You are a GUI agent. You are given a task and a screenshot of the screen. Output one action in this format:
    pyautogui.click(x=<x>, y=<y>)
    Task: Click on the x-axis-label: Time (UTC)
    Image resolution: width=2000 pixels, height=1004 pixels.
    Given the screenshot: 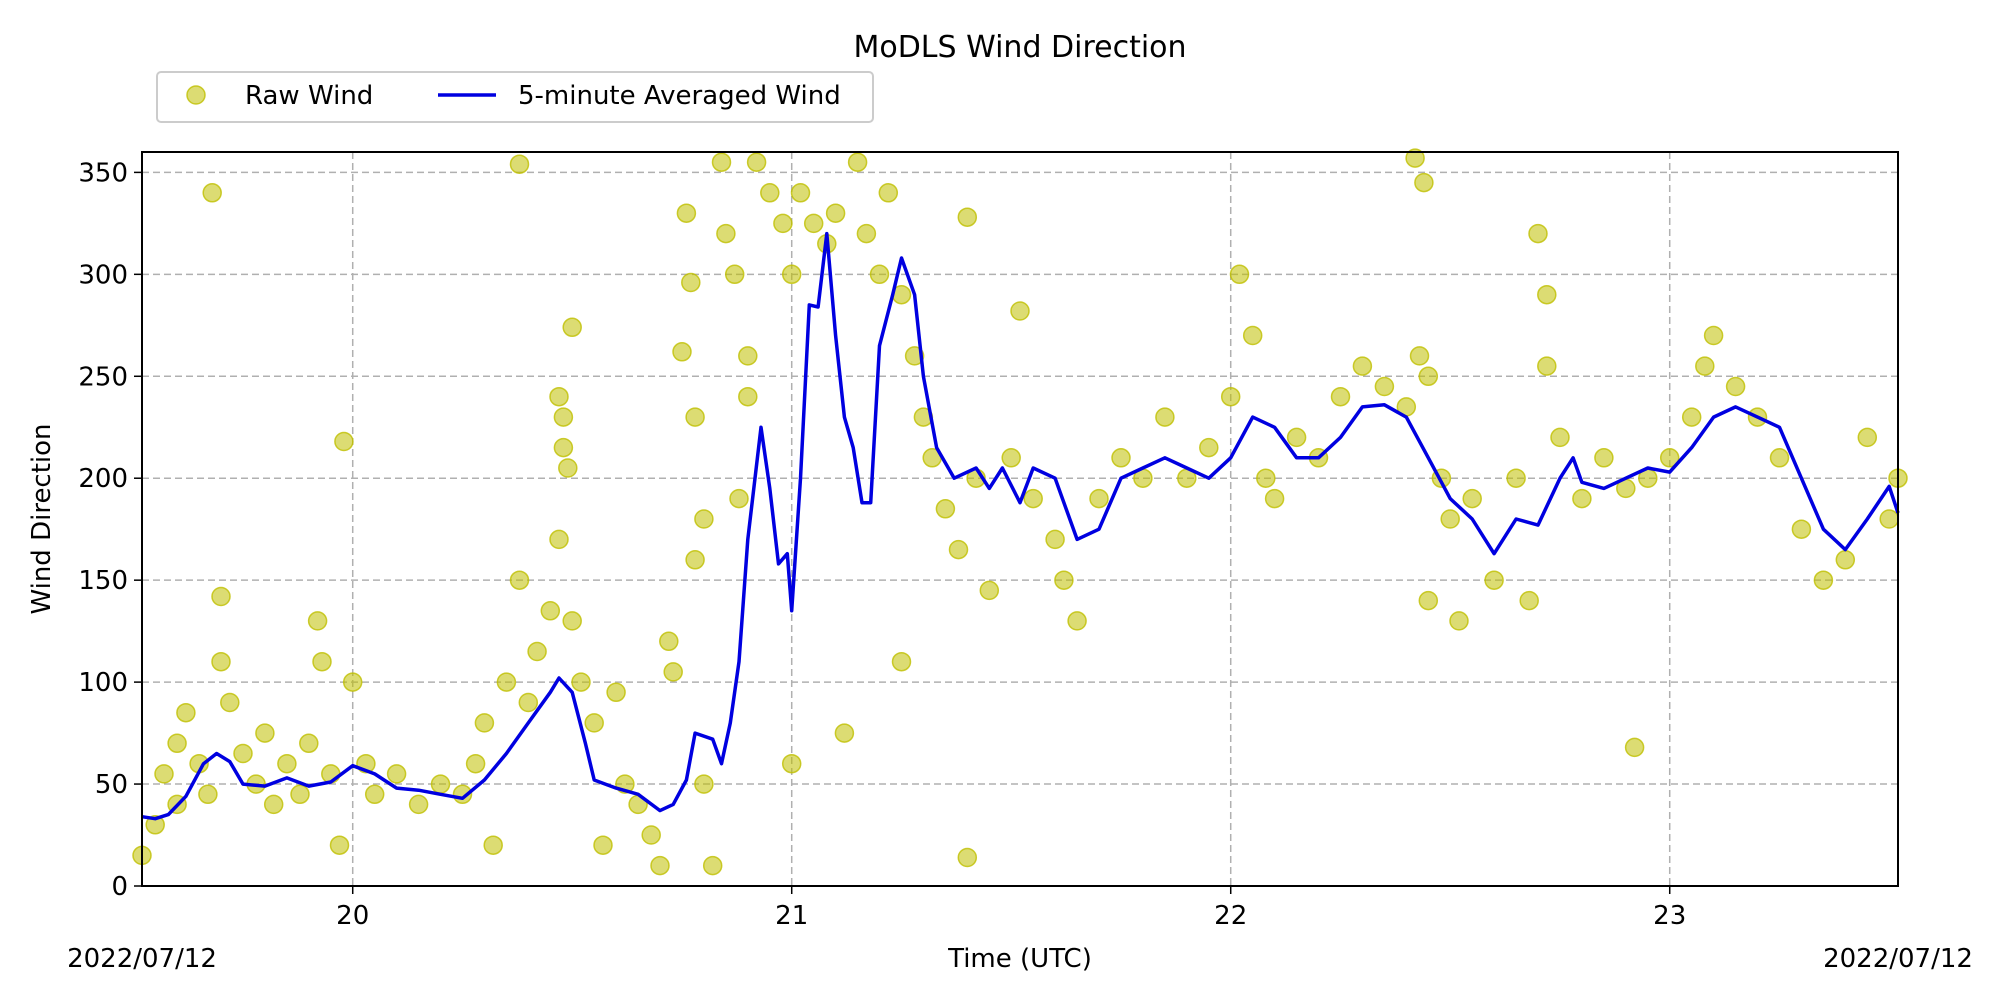 What is the action you would take?
    pyautogui.click(x=1019, y=959)
    